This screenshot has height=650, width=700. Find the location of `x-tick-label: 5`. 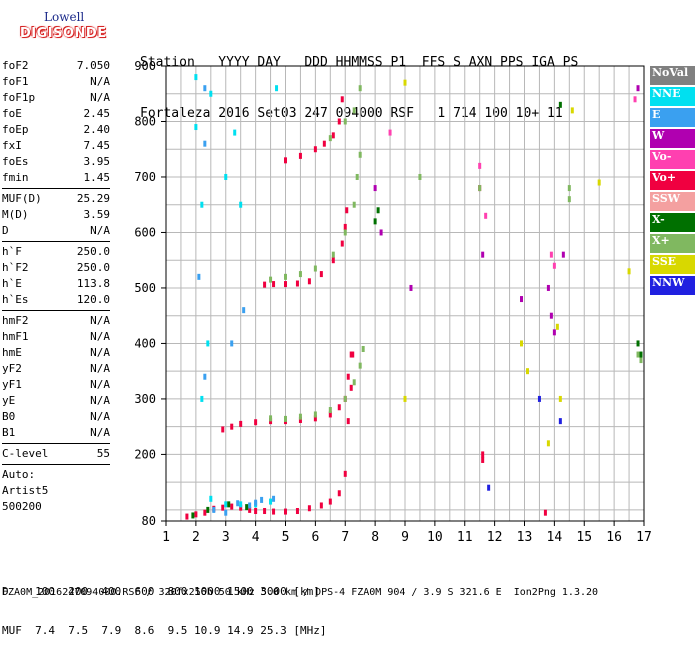

x-tick-label: 5 is located at coordinates (286, 537).